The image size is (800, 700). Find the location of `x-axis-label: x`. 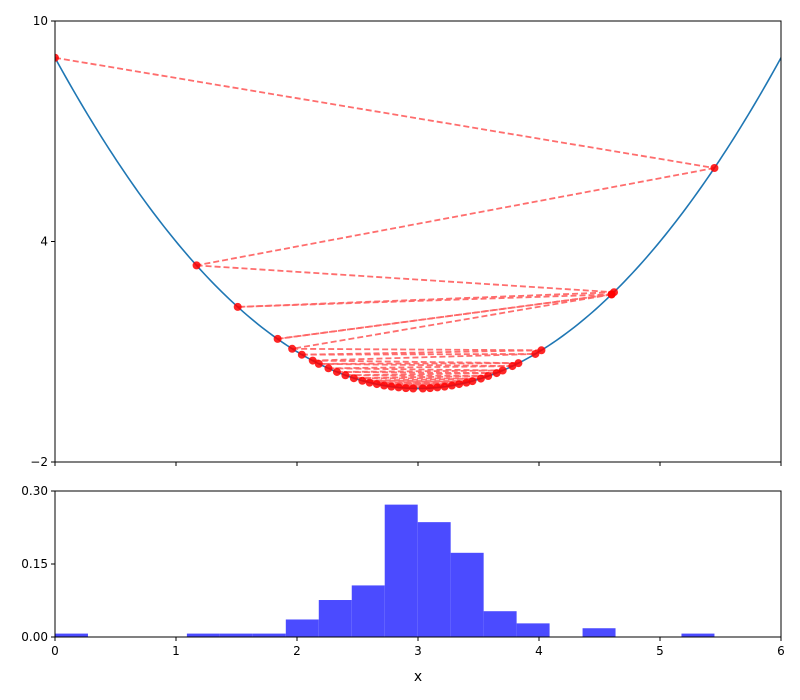

x-axis-label: x is located at coordinates (418, 677).